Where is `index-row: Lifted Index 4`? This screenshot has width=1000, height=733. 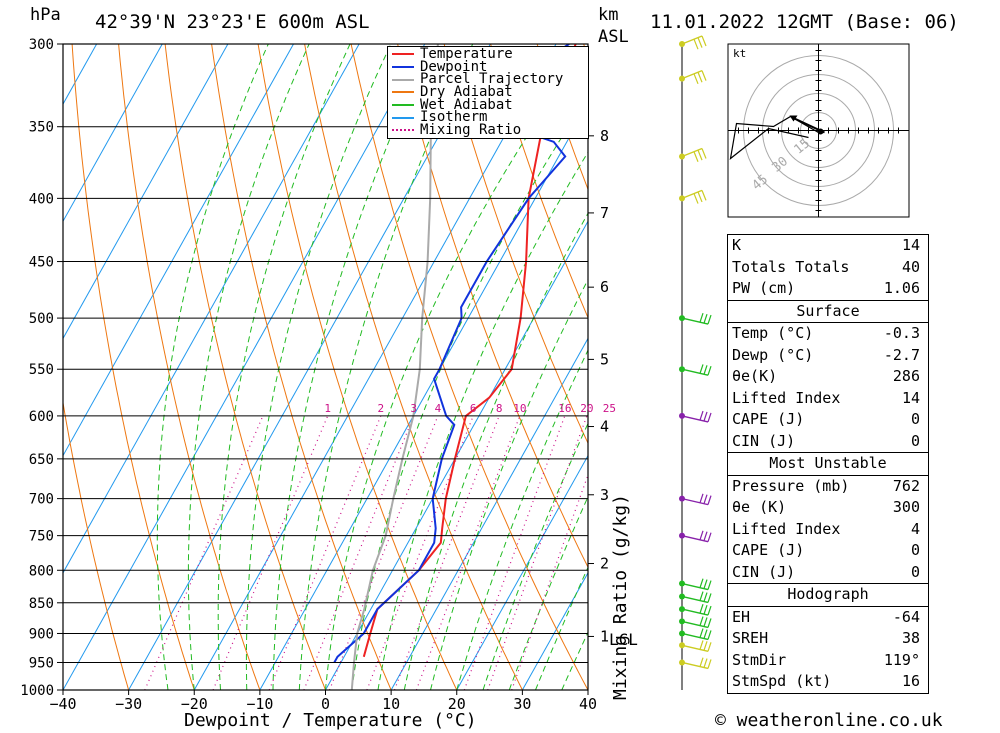
index-row: Lifted Index 4 is located at coordinates (828, 530).